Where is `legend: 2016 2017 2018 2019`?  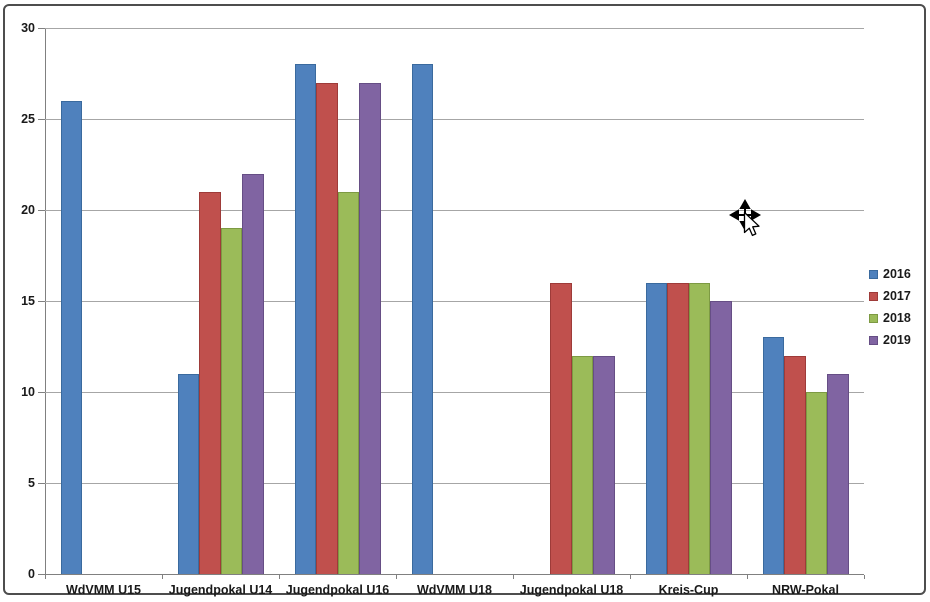
legend: 2016 2017 2018 2019 is located at coordinates (890, 310).